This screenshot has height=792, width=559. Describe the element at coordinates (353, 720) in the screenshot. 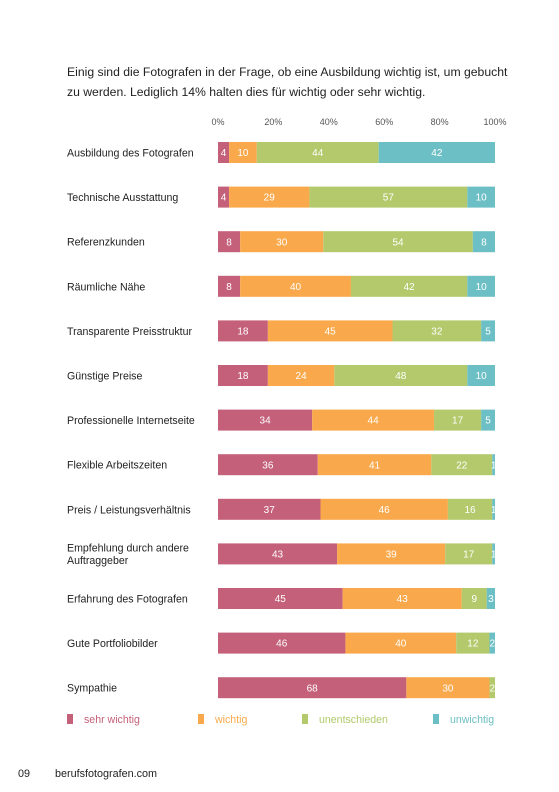

I see `legend-label: unentschieden` at that location.